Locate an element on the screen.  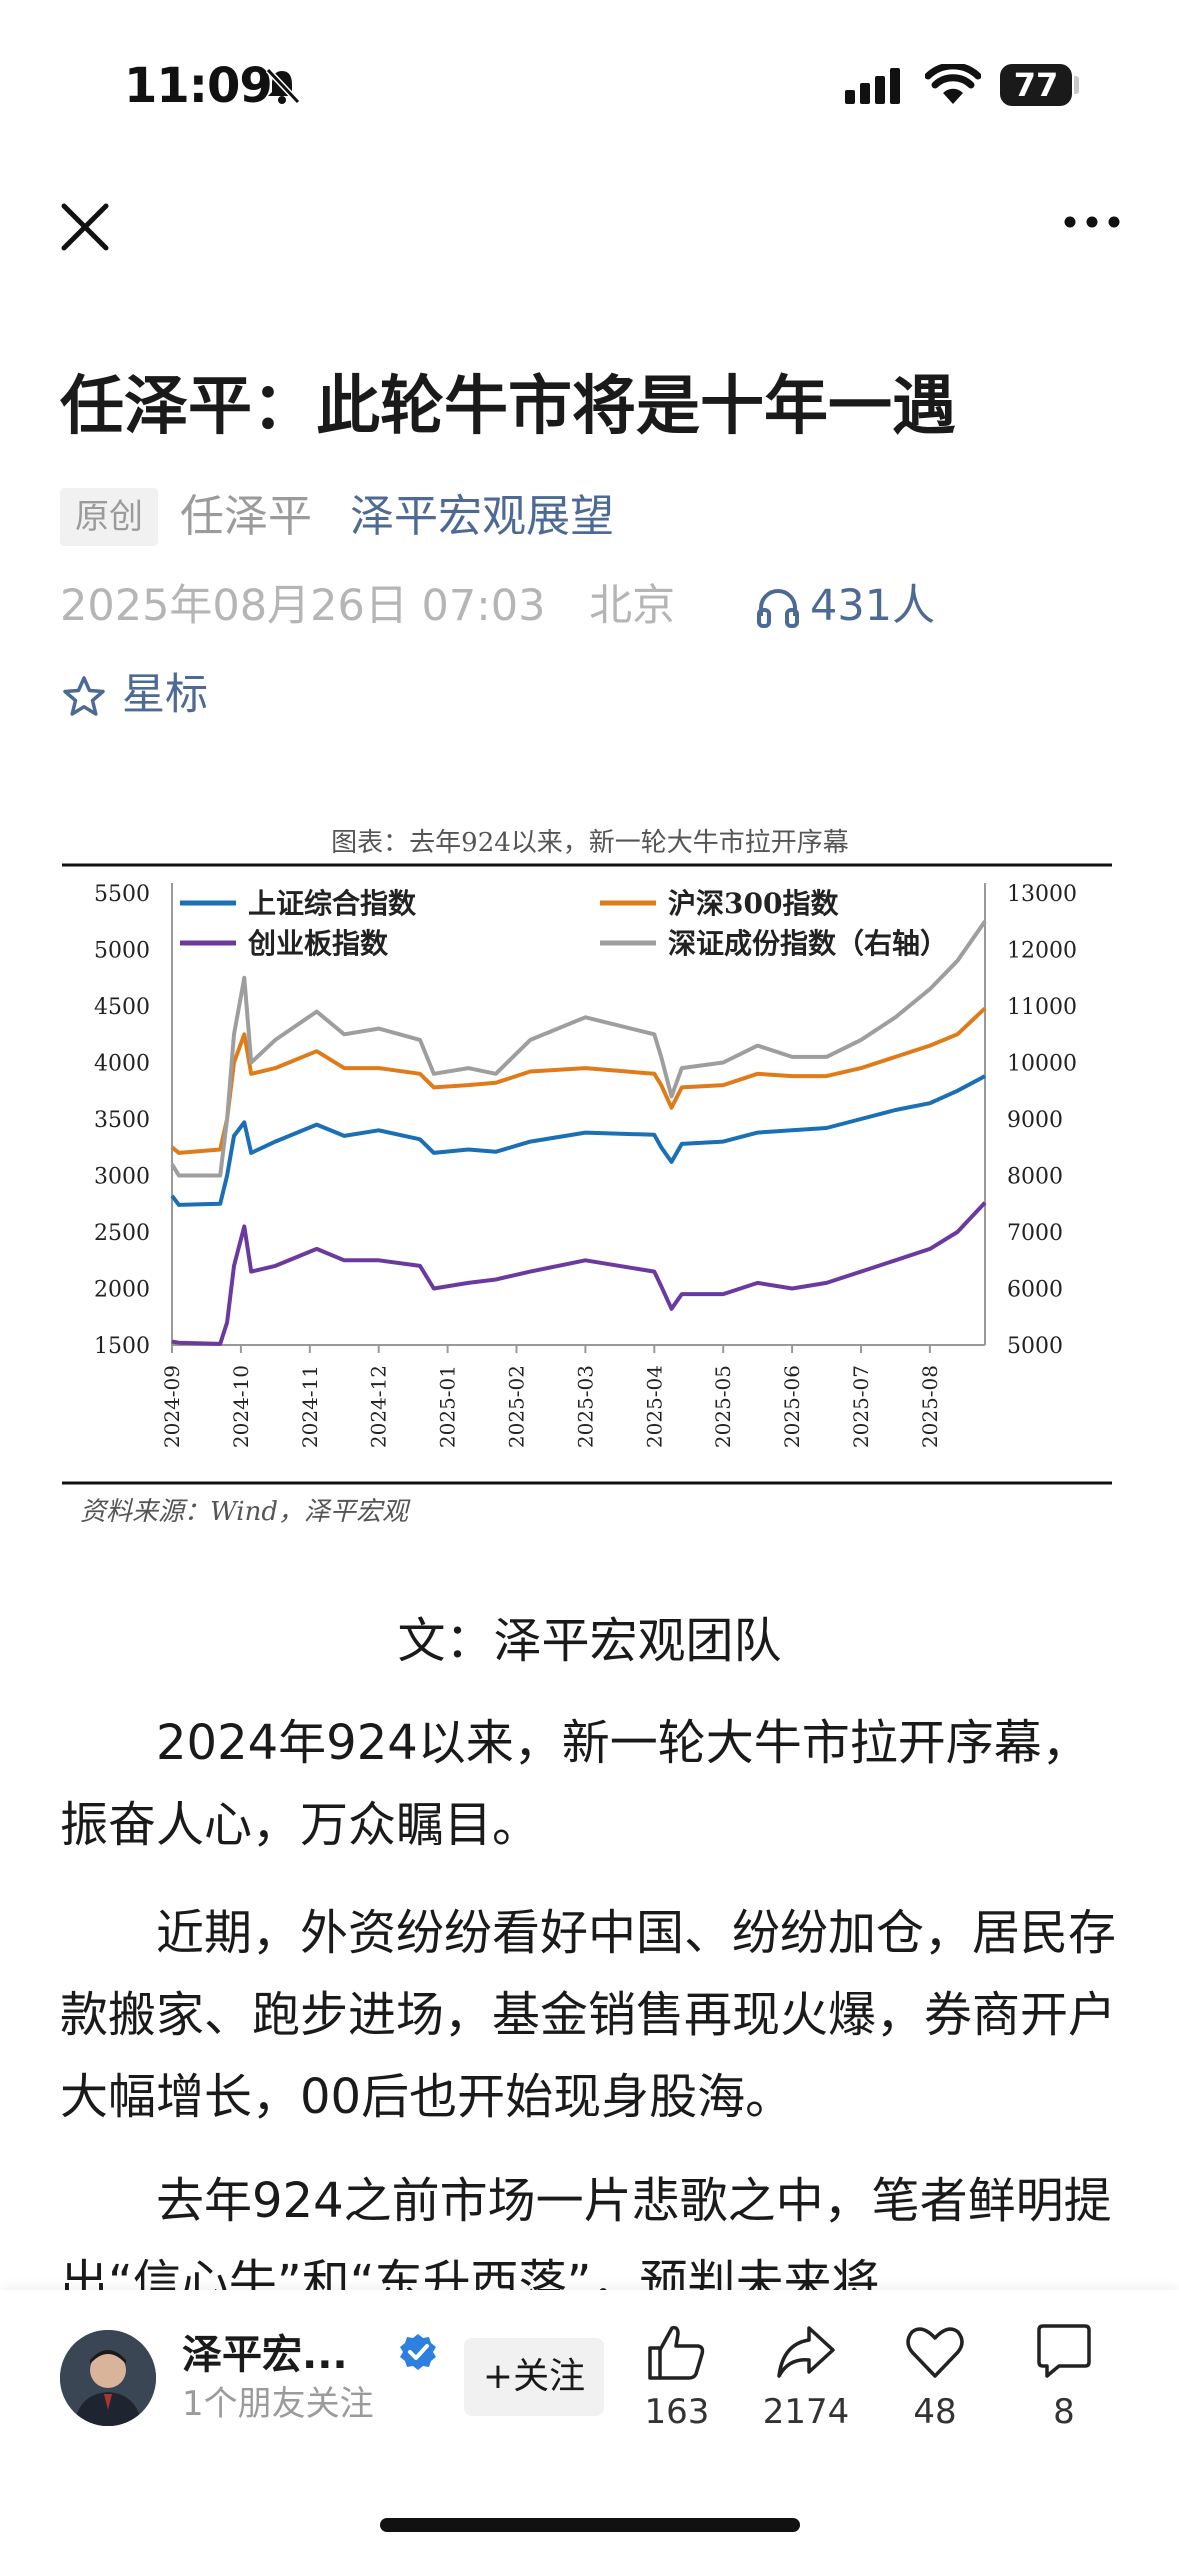
original-badge: 原创 is located at coordinates (109, 517).